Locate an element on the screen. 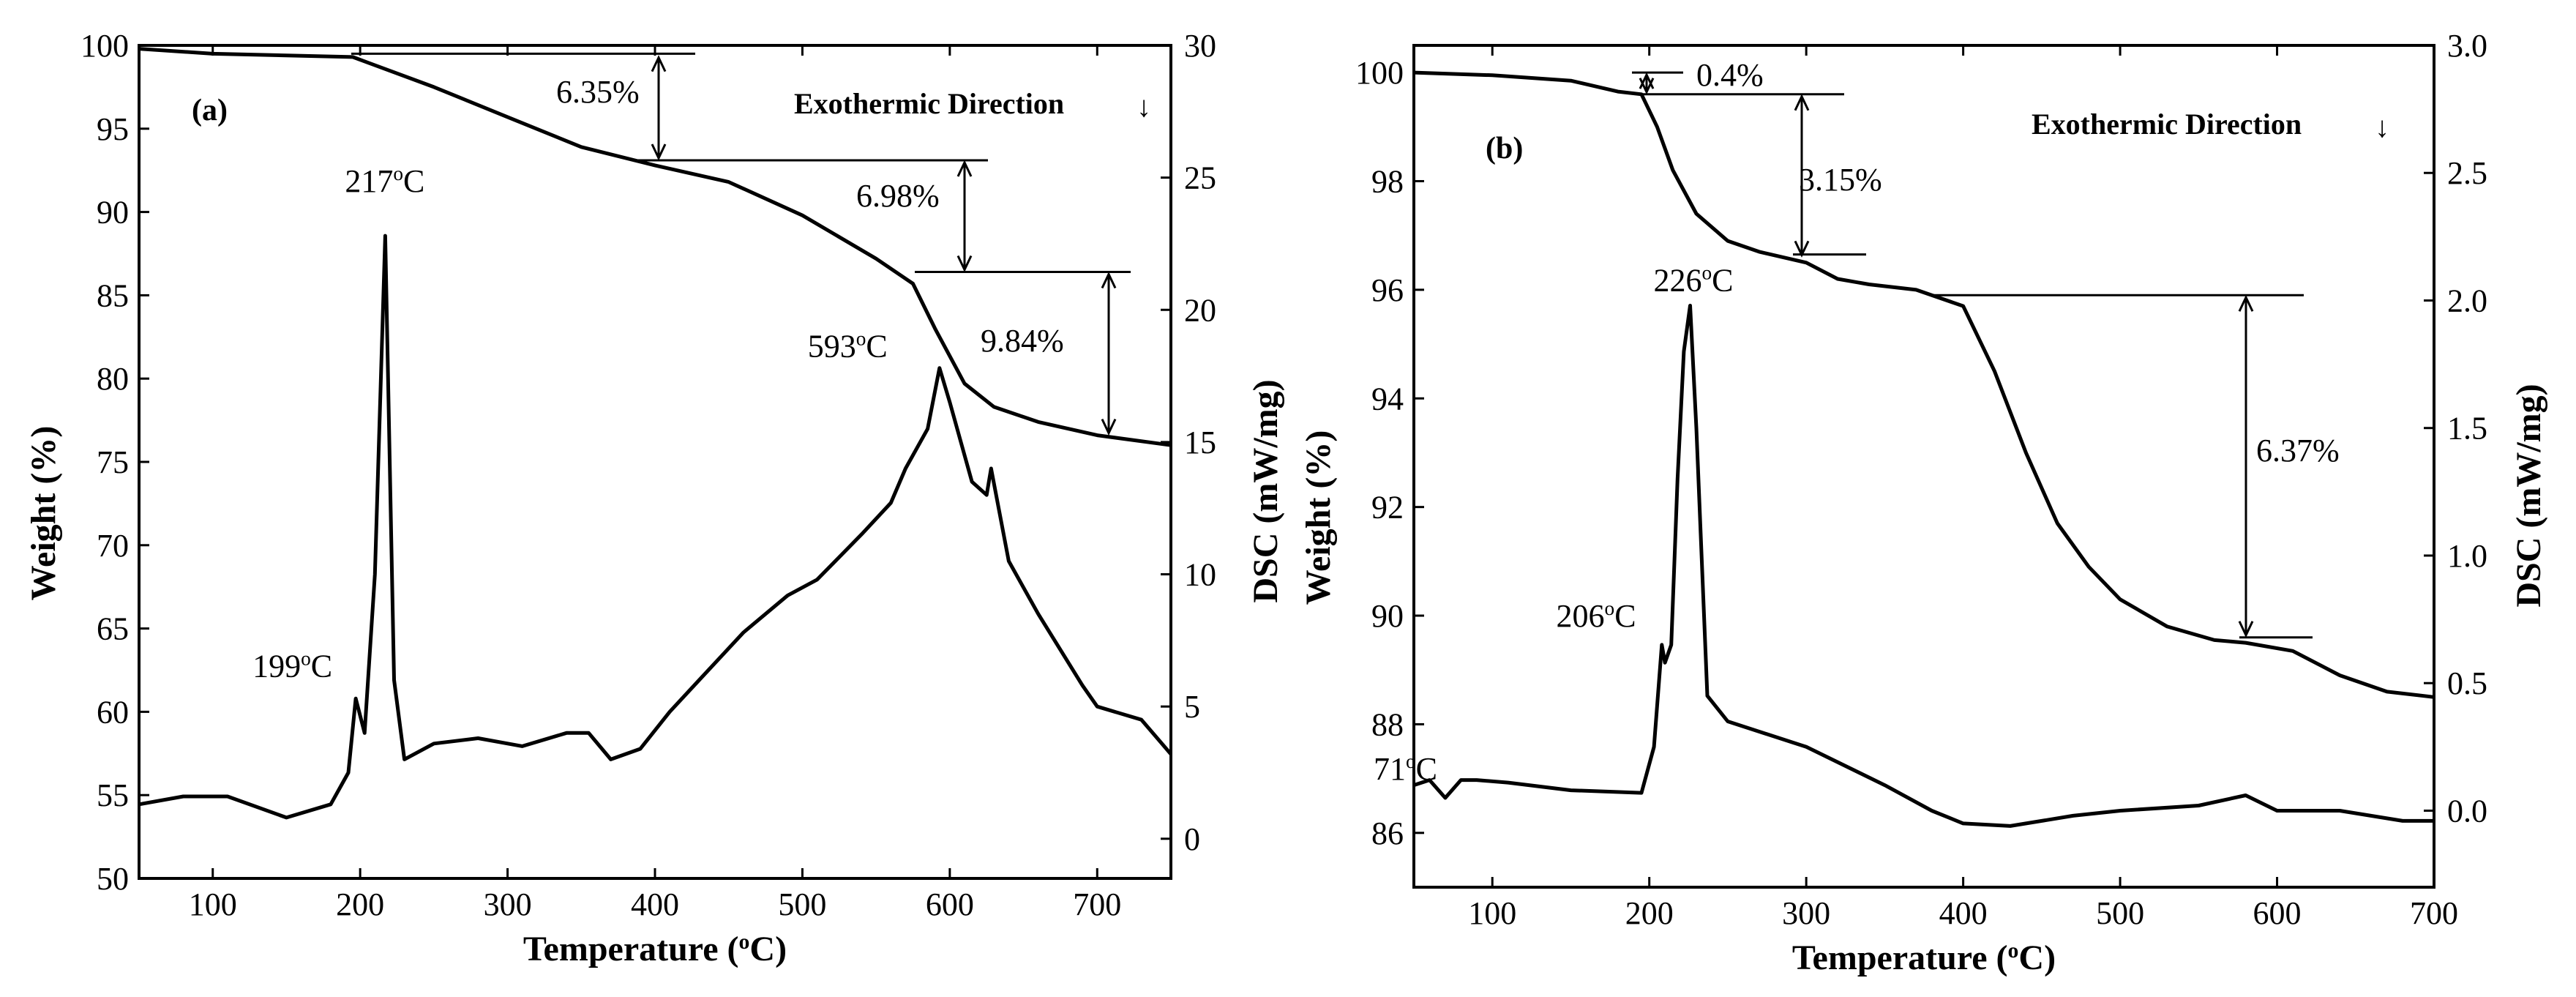 The width and height of the screenshot is (2576, 997). y-left-tick-label: 86 is located at coordinates (1387, 833).